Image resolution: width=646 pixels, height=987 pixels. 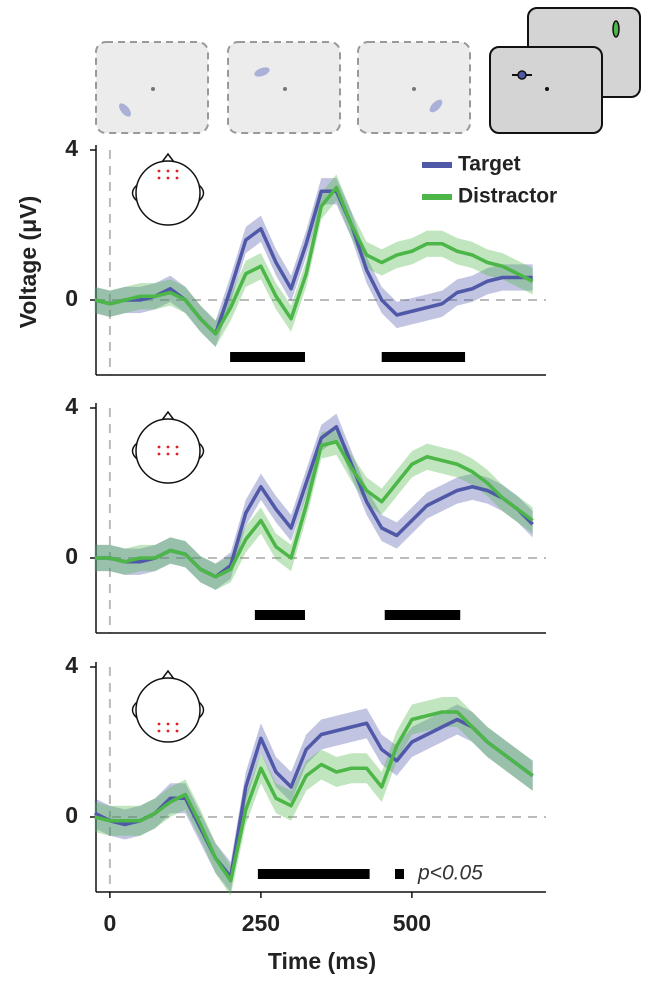 I want to click on x-tick-label: 0, so click(x=109, y=923).